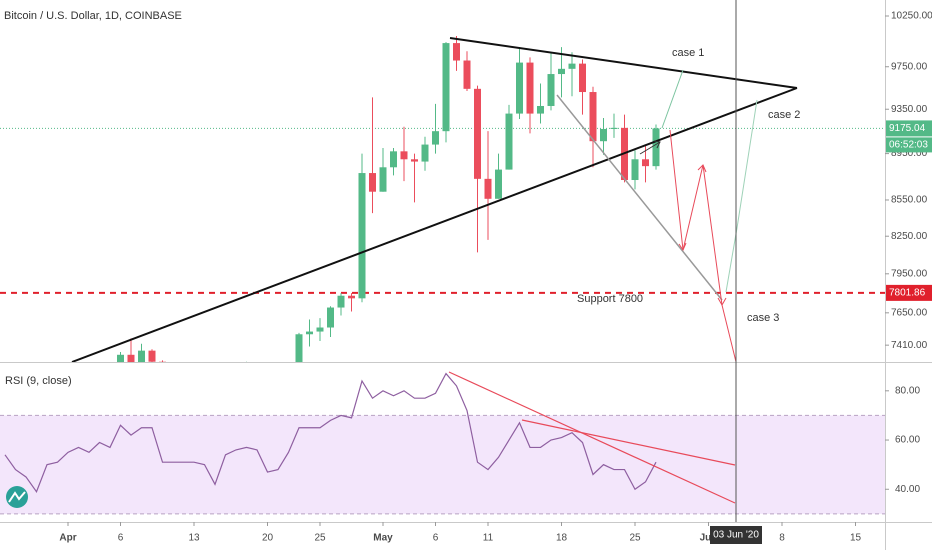 Image resolution: width=932 pixels, height=550 pixels. What do you see at coordinates (763, 318) in the screenshot?
I see `annotation: case 3` at bounding box center [763, 318].